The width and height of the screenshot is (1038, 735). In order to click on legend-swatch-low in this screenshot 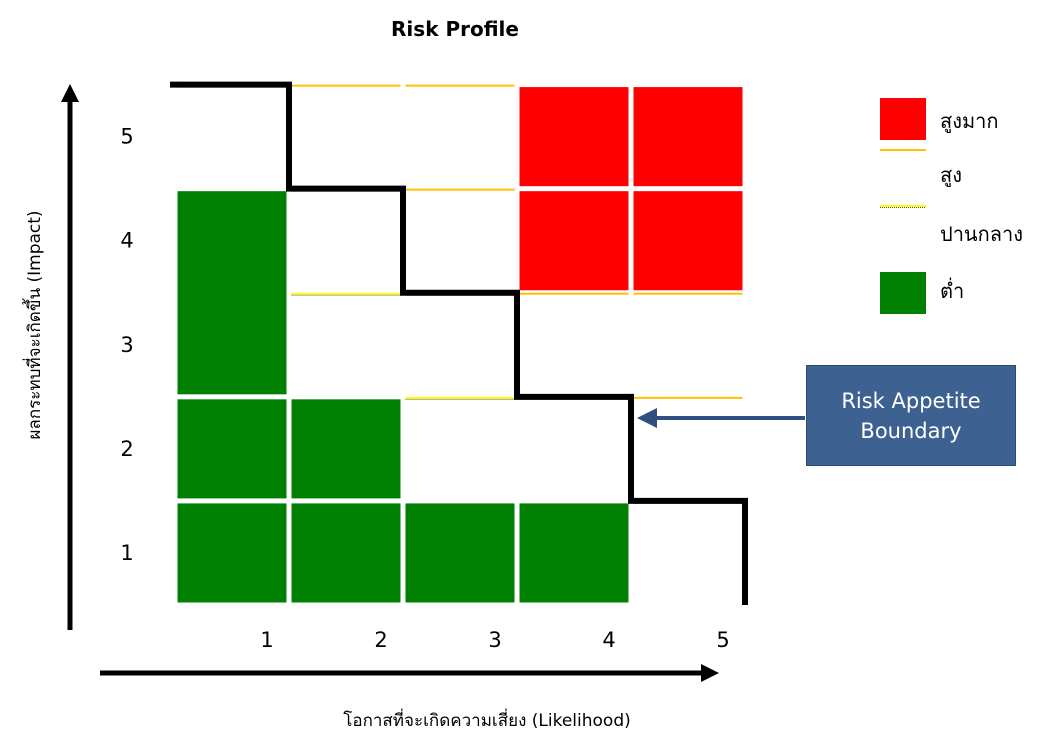, I will do `click(903, 293)`.